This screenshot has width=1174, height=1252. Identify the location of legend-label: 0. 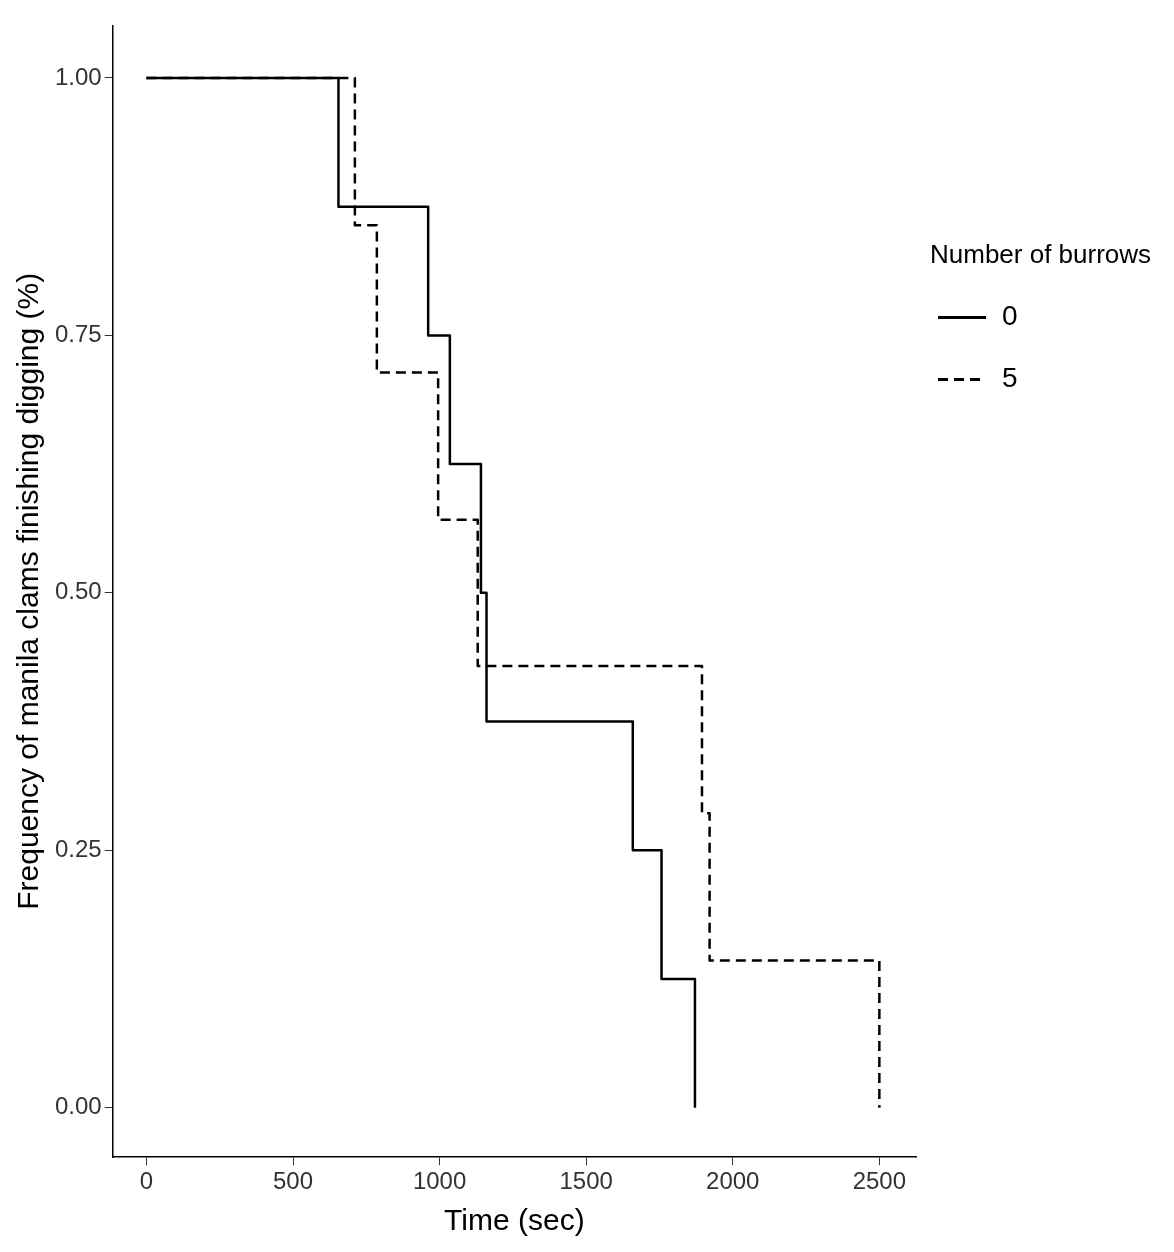
(1010, 316).